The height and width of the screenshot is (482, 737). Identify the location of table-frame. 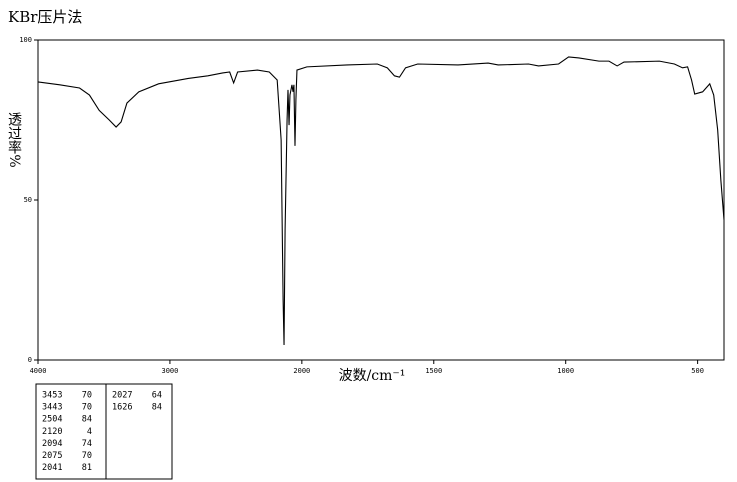
(104, 431).